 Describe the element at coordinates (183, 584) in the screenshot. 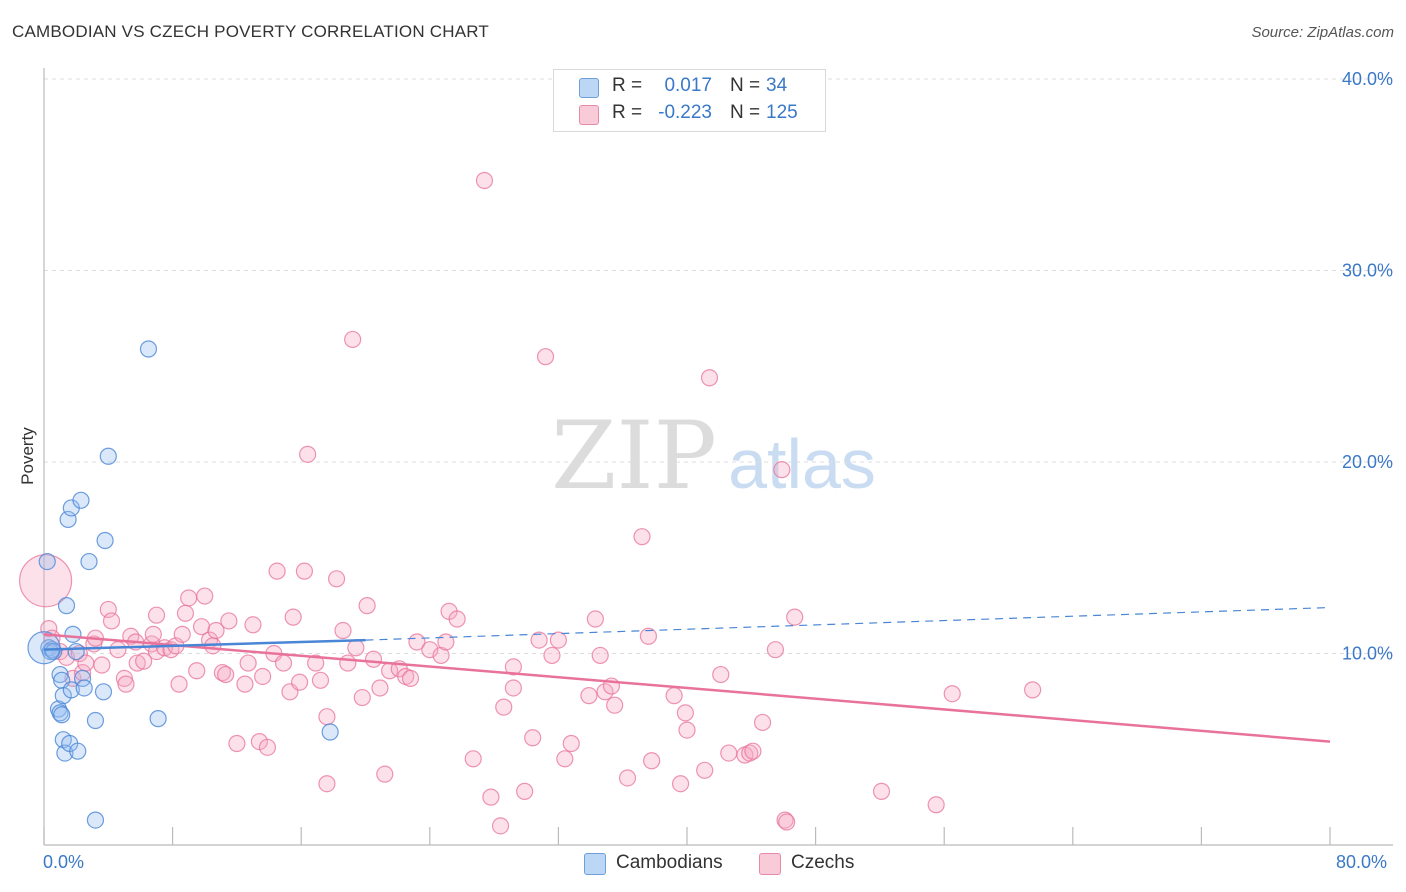

I see `cambodian-points` at that location.